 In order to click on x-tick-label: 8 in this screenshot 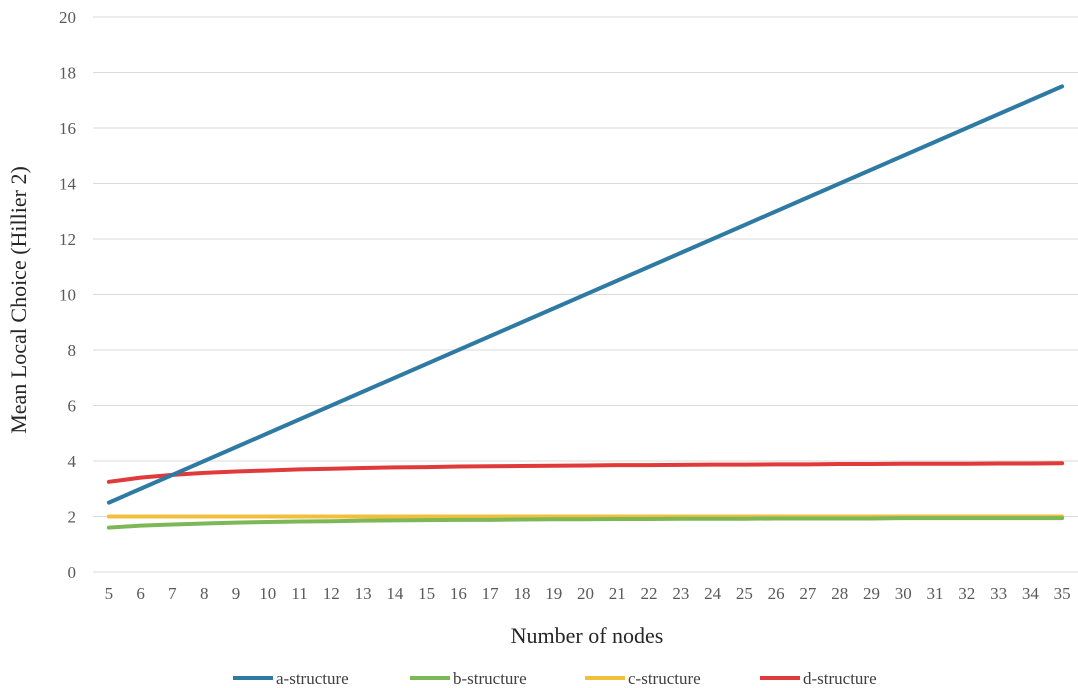, I will do `click(204, 593)`.